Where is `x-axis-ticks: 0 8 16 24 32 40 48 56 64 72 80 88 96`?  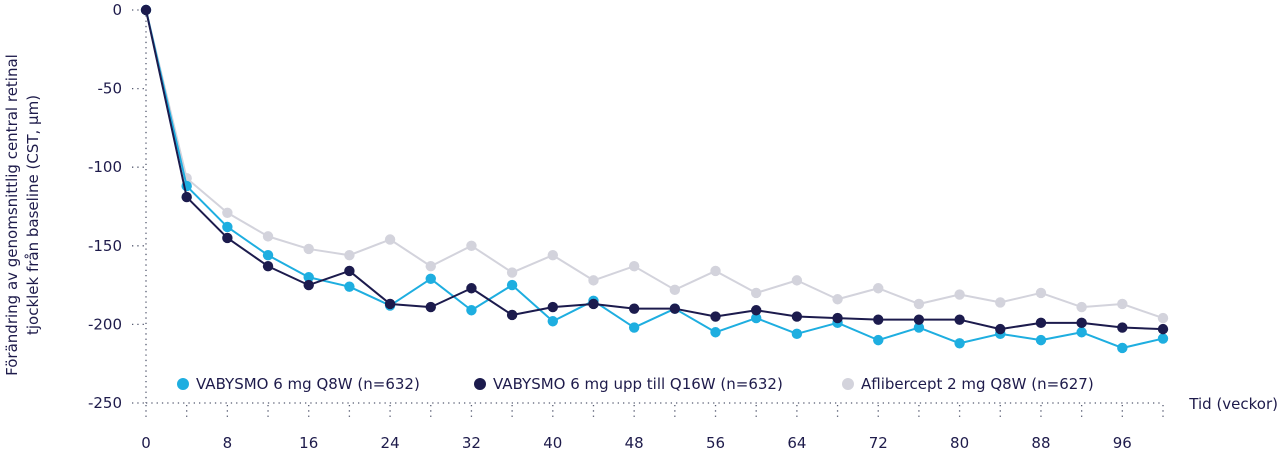 x-axis-ticks: 0 8 16 24 32 40 48 56 64 72 80 88 96 is located at coordinates (652, 428).